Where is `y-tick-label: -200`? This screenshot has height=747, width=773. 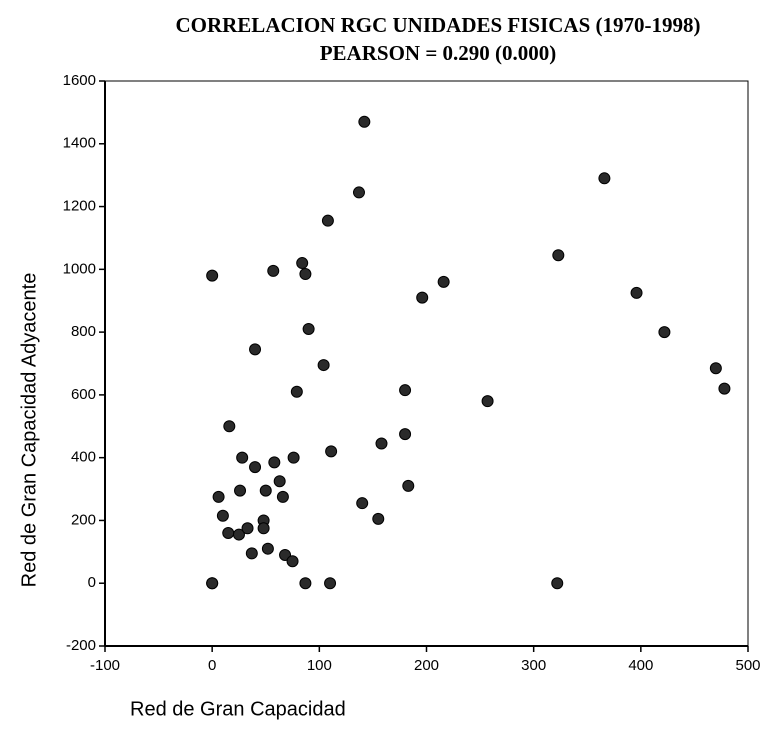
y-tick-label: -200 is located at coordinates (81, 645).